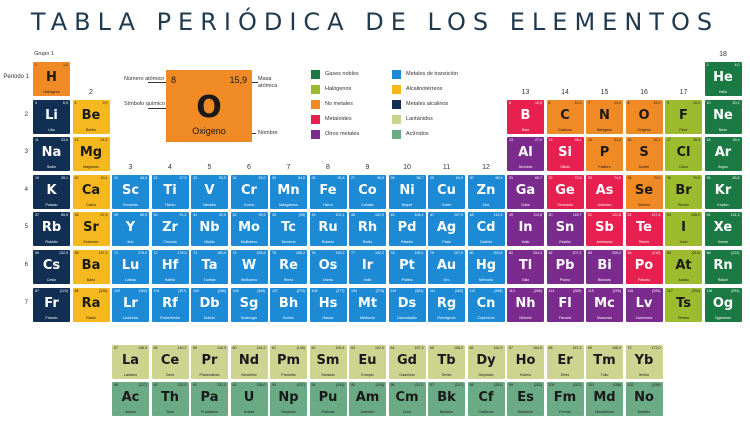 The height and width of the screenshot is (423, 750). What do you see at coordinates (723, 116) in the screenshot?
I see `element-ne: 10 20,2 Ne Neón` at bounding box center [723, 116].